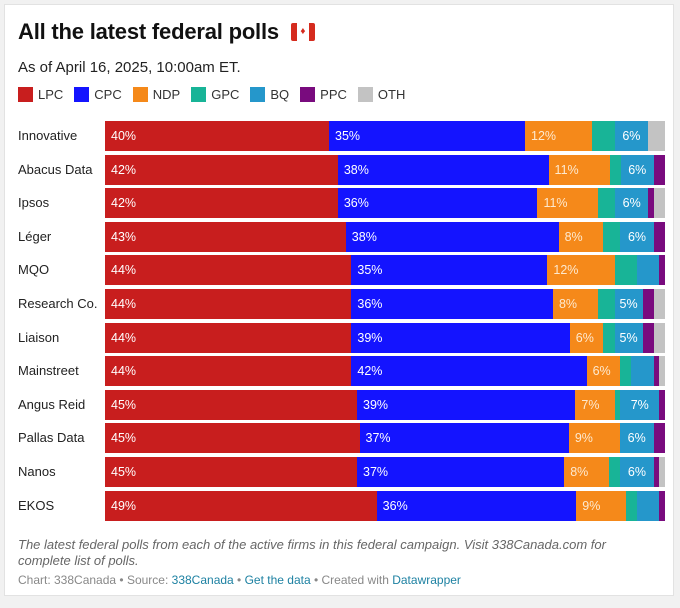  I want to click on stacked-bar: 49% 36% 9%, so click(385, 505).